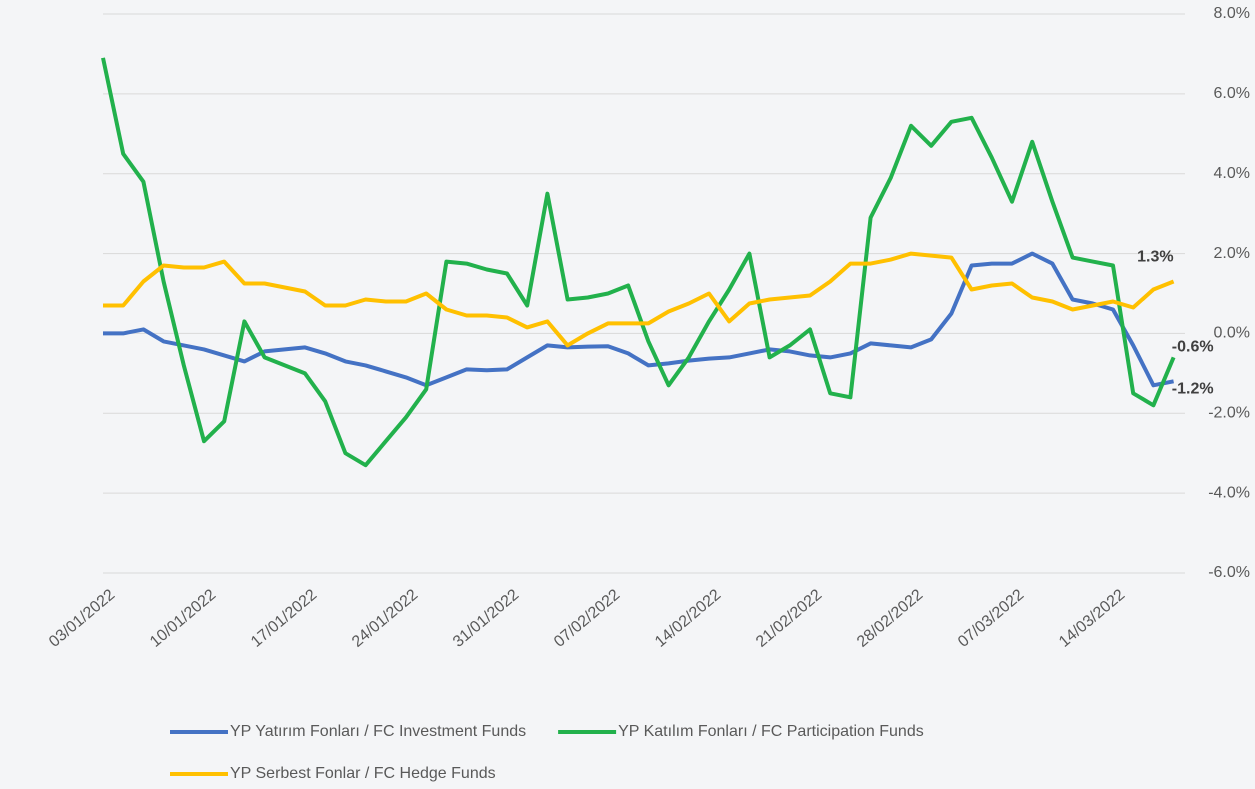  I want to click on x-tick-label: 24/01/2022, so click(385, 618).